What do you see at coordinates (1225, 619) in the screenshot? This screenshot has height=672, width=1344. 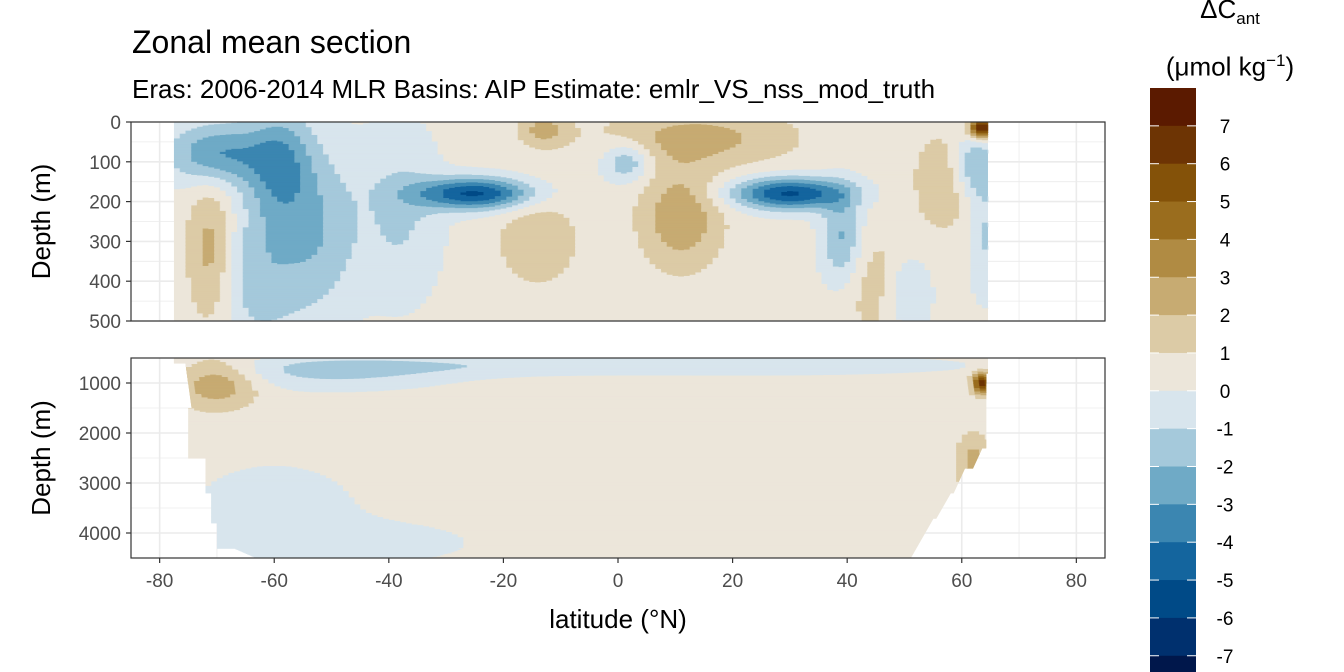 I see `legend-label: -6` at bounding box center [1225, 619].